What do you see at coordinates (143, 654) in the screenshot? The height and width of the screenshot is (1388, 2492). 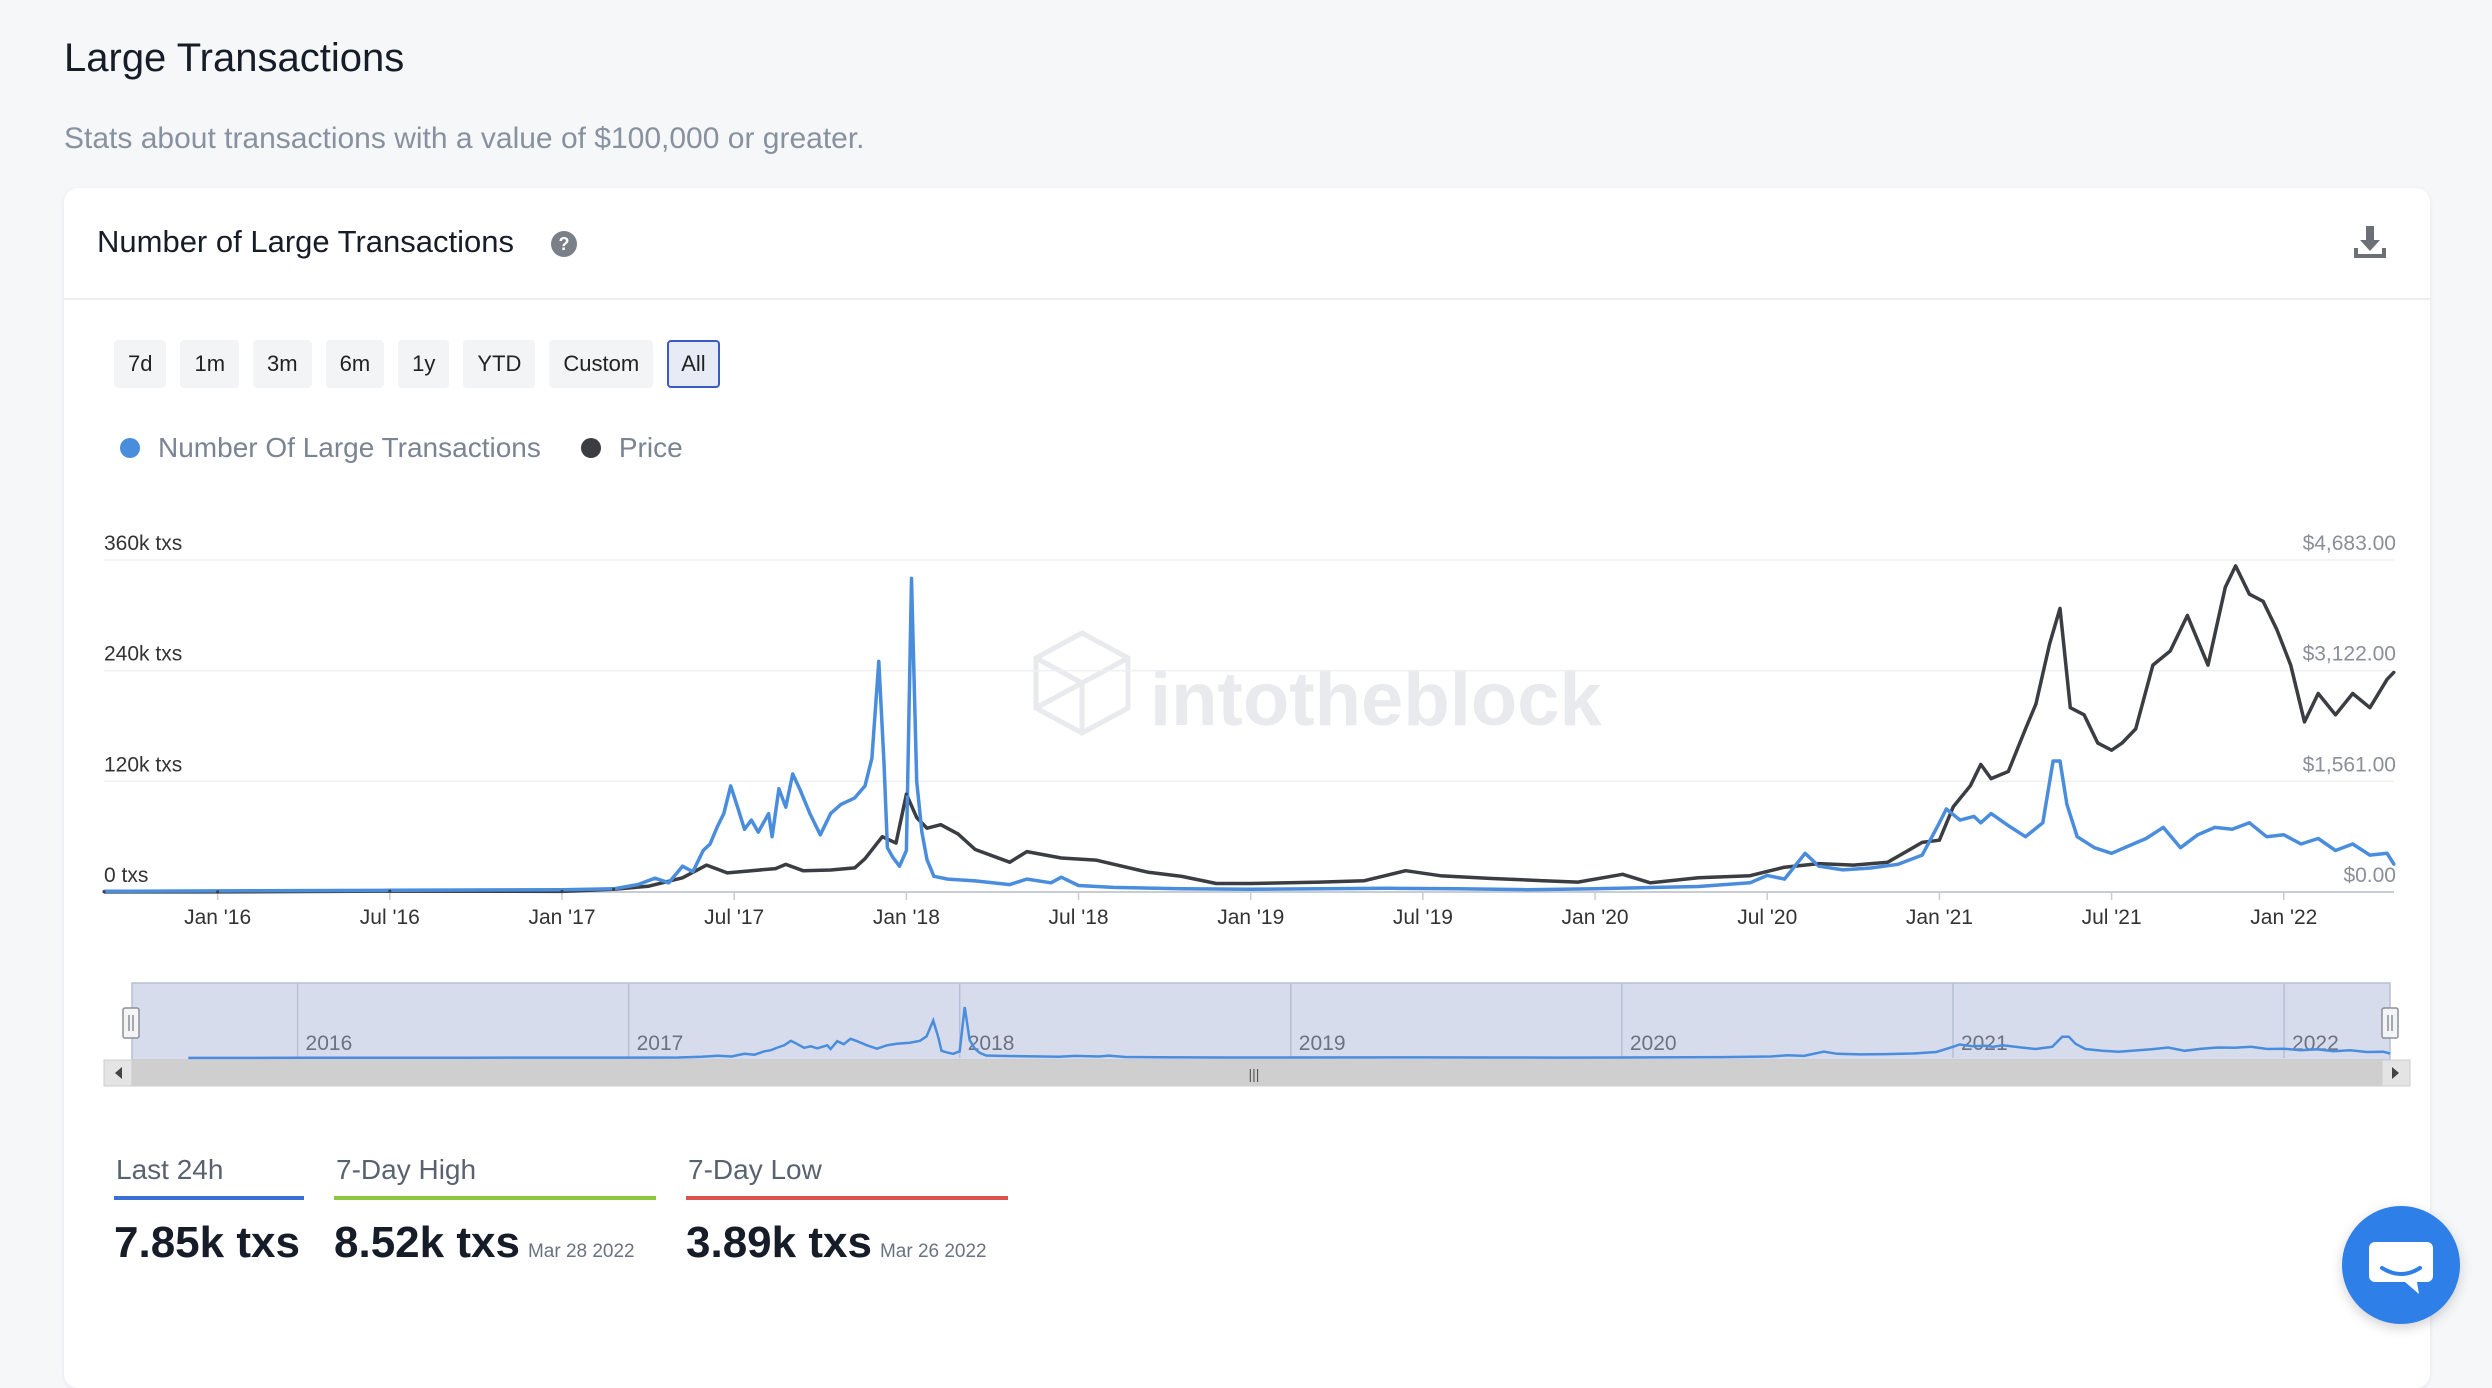 I see `y-left-tick-label: 240k txs` at bounding box center [143, 654].